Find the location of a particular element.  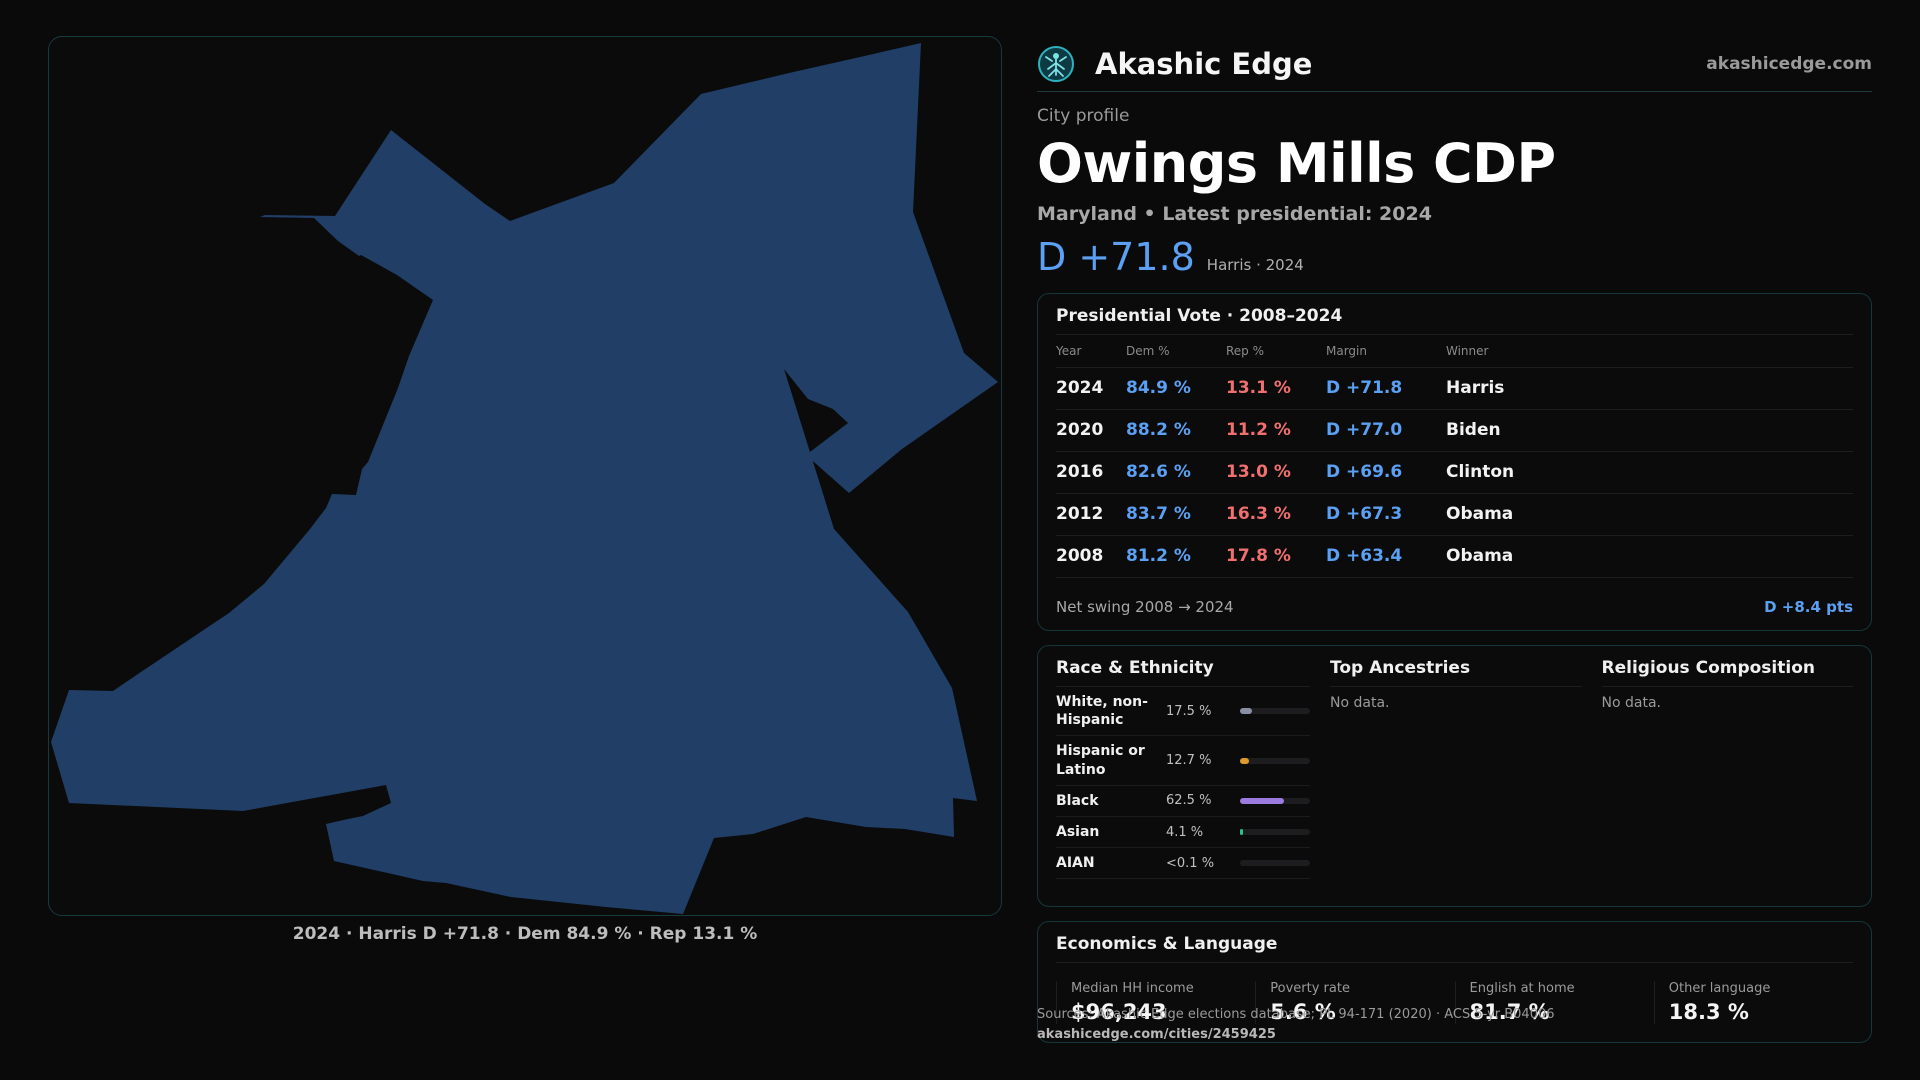

economics-title: Economics & Language is located at coordinates (1454, 948).